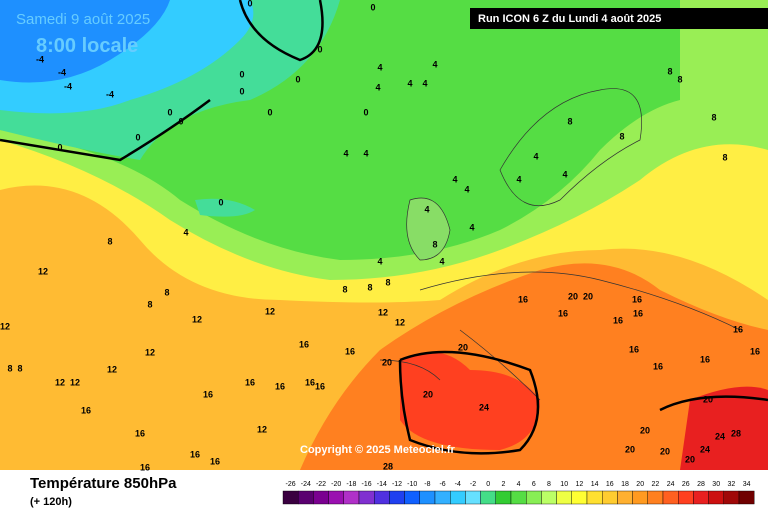  I want to click on legend-label: 0, so click(488, 484).